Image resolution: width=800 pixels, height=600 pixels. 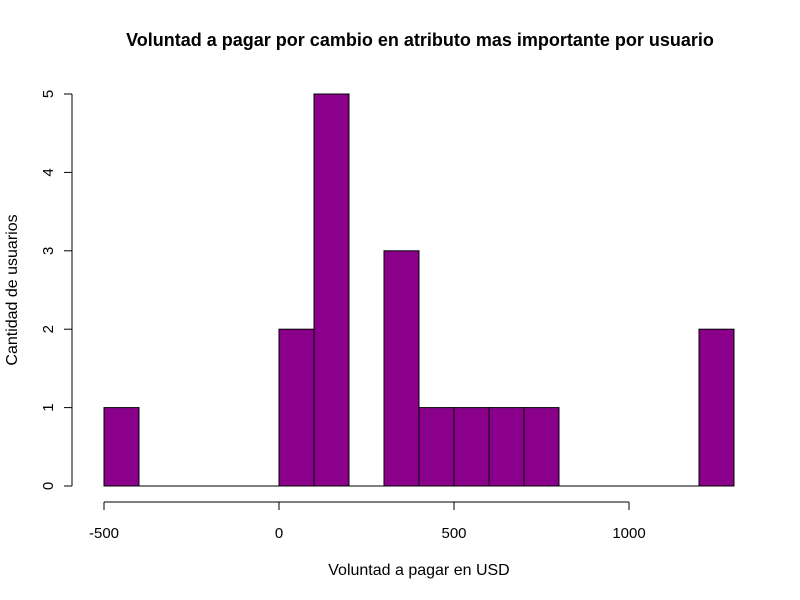 What do you see at coordinates (48, 486) in the screenshot?
I see `y-tick-label: 0` at bounding box center [48, 486].